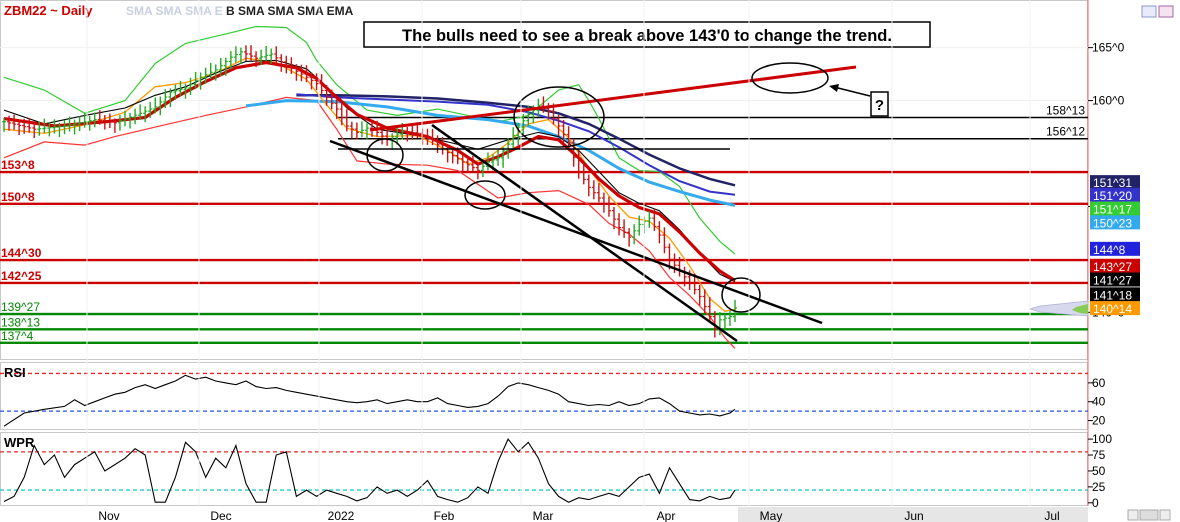 This screenshot has width=1180, height=522. Describe the element at coordinates (385, 155) in the screenshot. I see `circle-annotation-jan-low` at that location.